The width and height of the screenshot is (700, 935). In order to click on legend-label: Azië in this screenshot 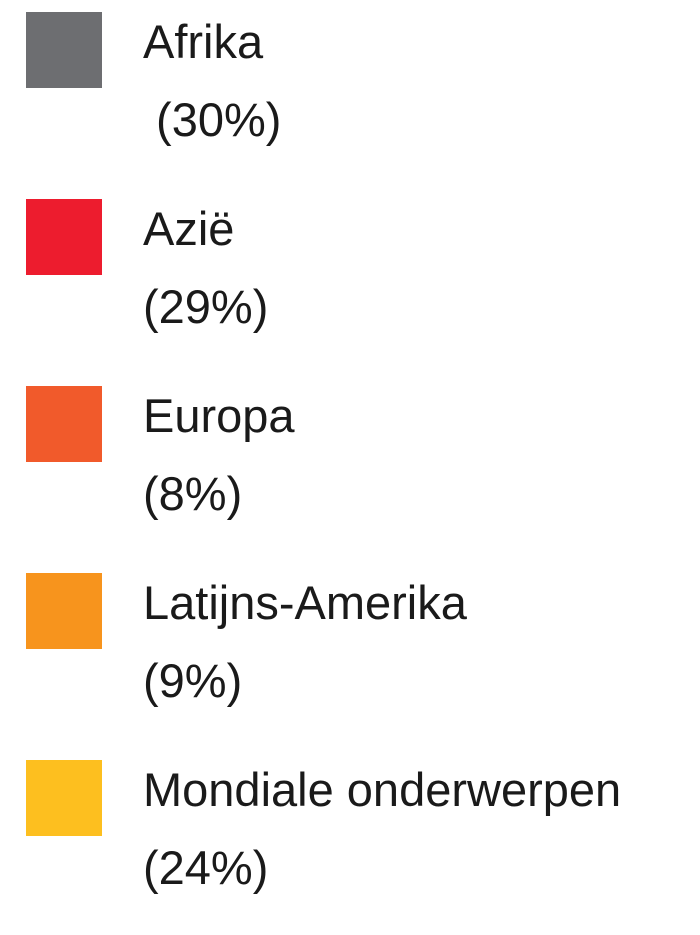, I will do `click(189, 228)`.